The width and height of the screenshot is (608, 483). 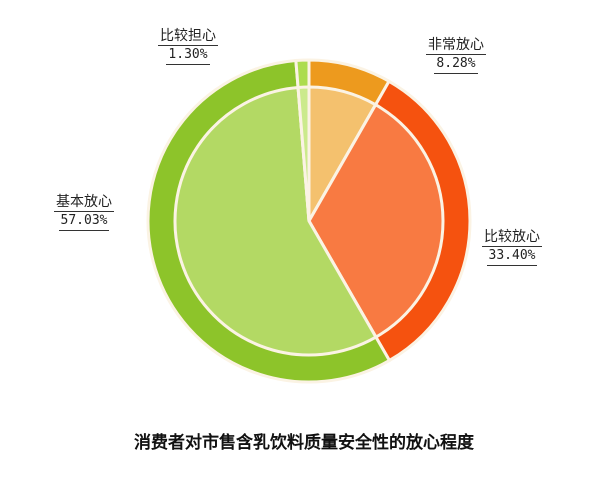 What do you see at coordinates (188, 55) in the screenshot?
I see `value-label: 1.30%` at bounding box center [188, 55].